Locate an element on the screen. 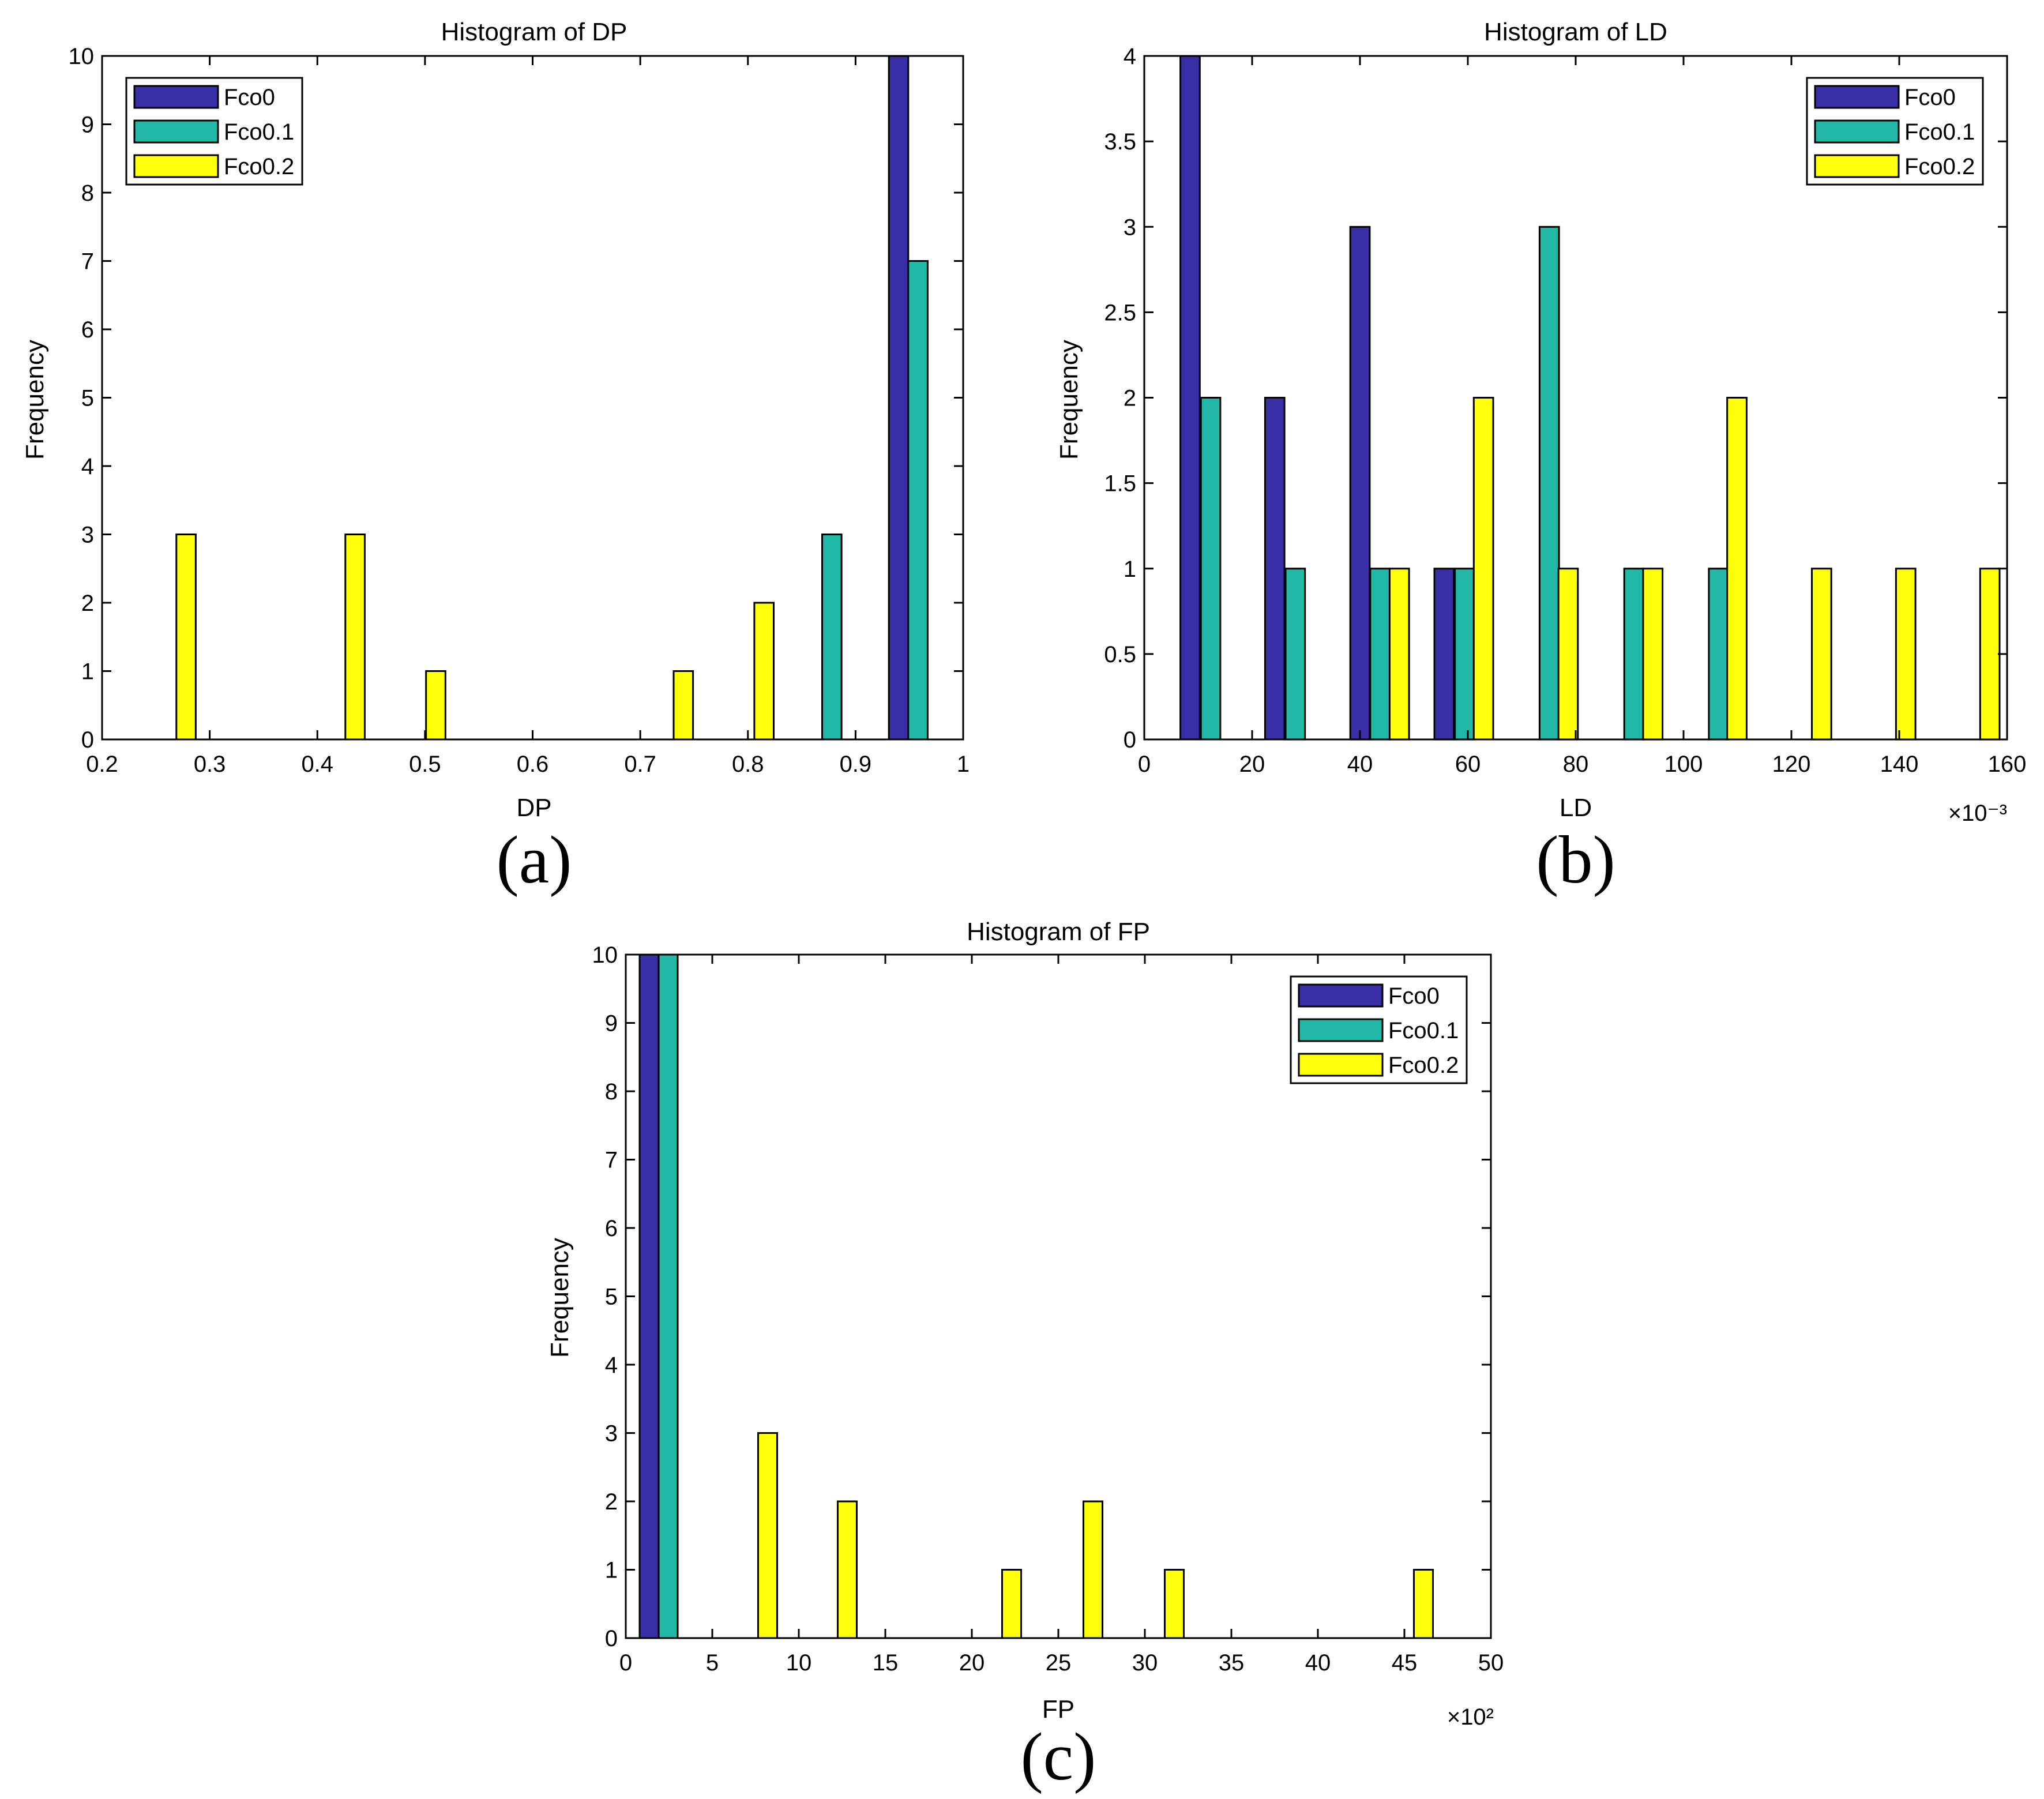 The image size is (2044, 1799). panel-label: (b) is located at coordinates (1575, 859).